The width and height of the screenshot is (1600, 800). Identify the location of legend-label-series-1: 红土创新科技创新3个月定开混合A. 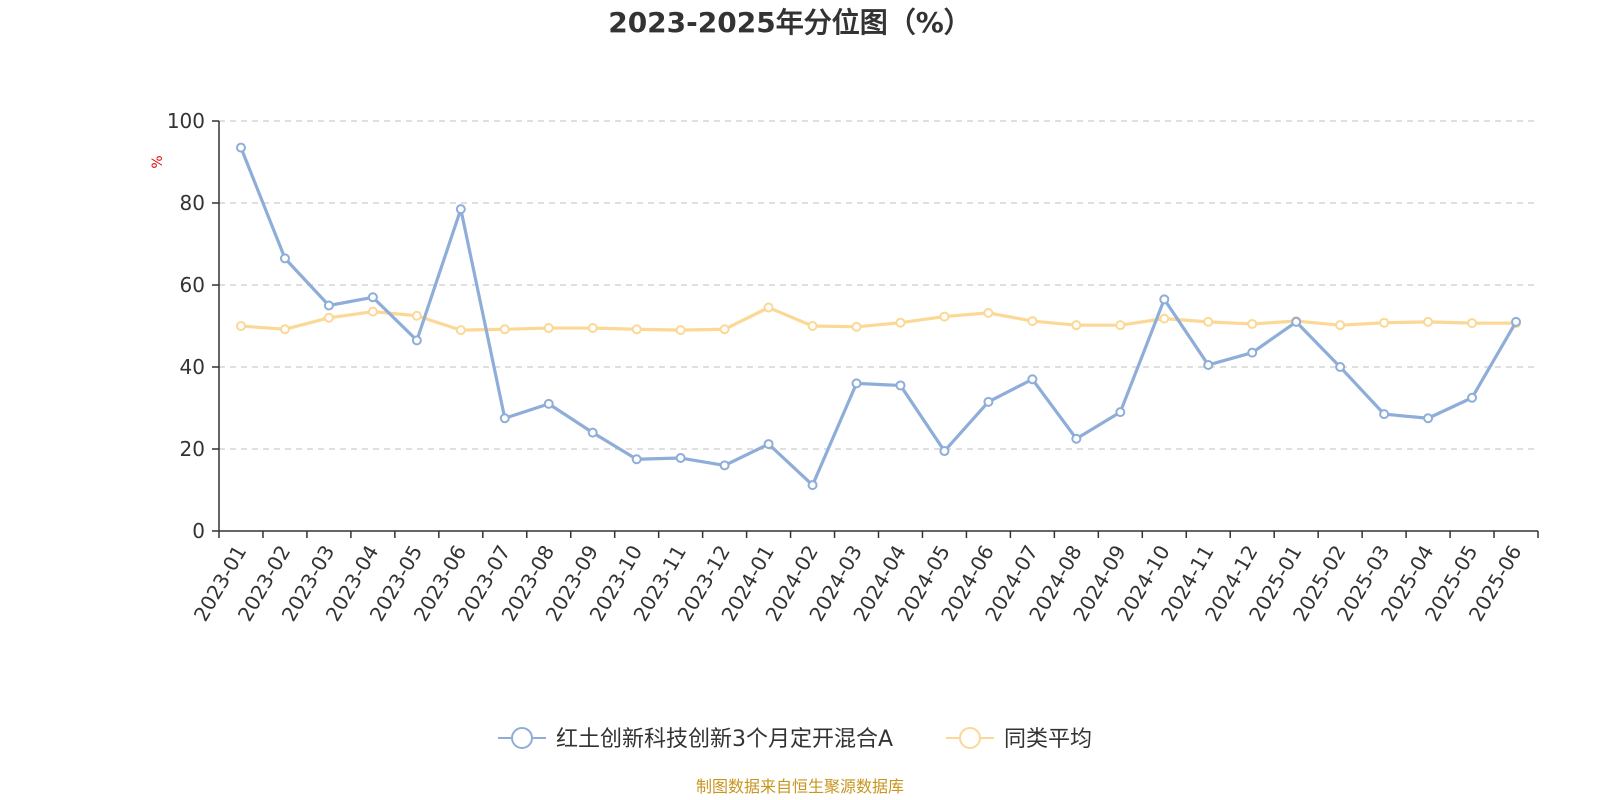
(724, 739).